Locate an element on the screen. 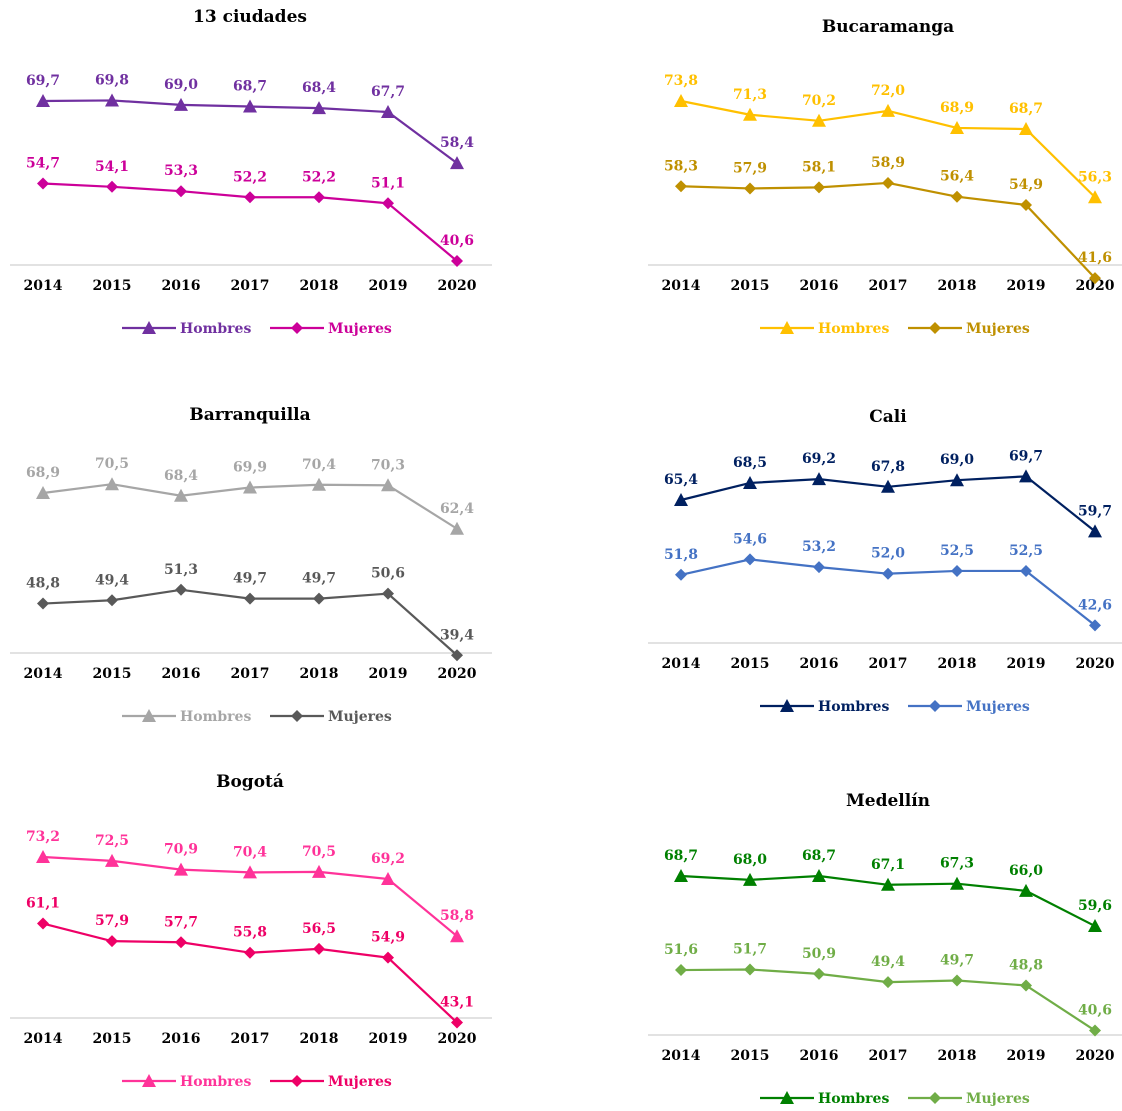  data-label: 51,1 is located at coordinates (388, 183).